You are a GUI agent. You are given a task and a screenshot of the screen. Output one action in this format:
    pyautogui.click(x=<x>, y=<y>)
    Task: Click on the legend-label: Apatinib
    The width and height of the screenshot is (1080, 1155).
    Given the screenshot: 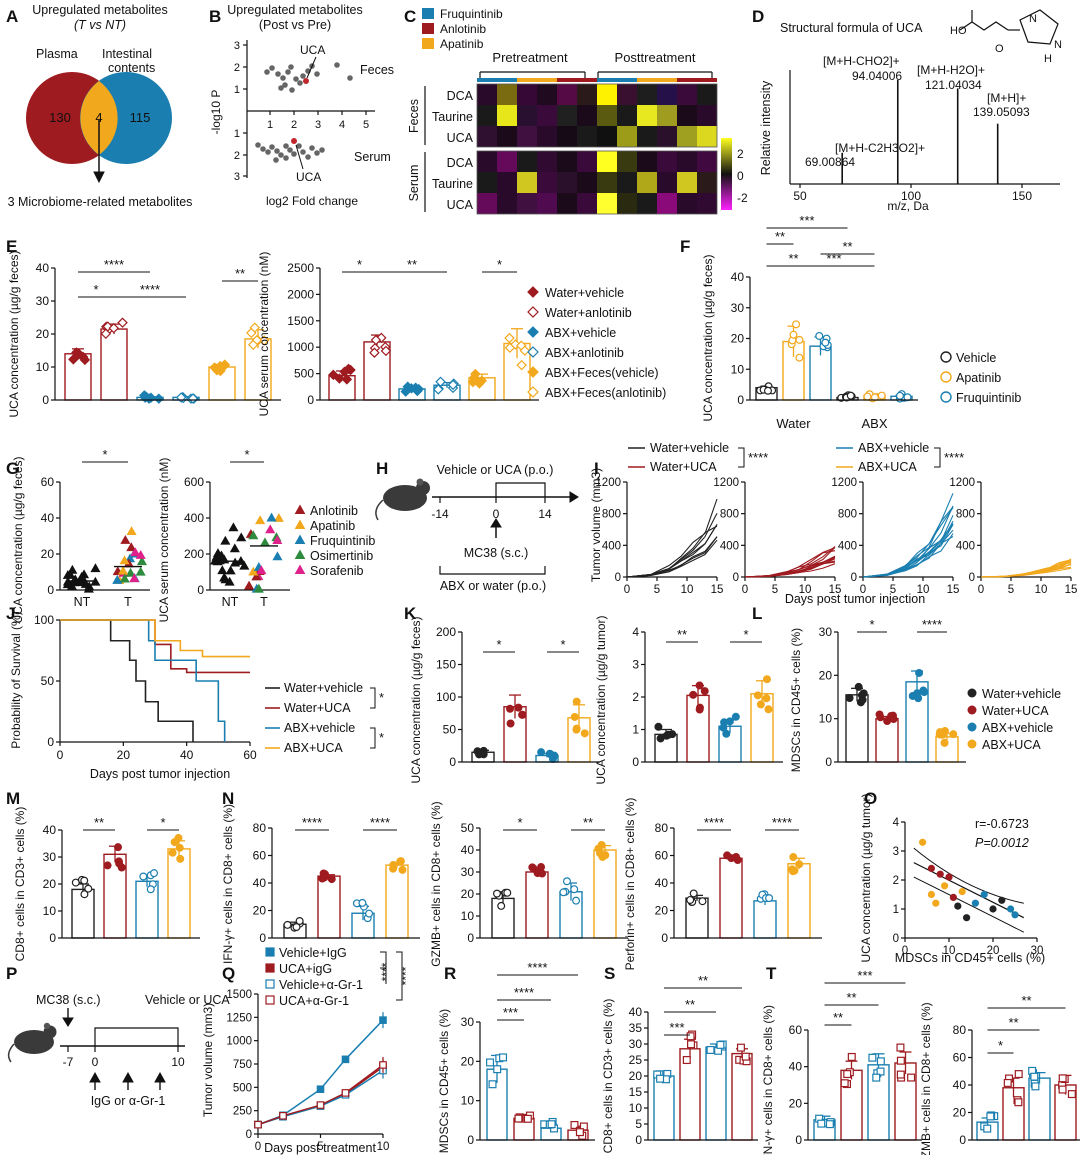 What is the action you would take?
    pyautogui.click(x=462, y=44)
    